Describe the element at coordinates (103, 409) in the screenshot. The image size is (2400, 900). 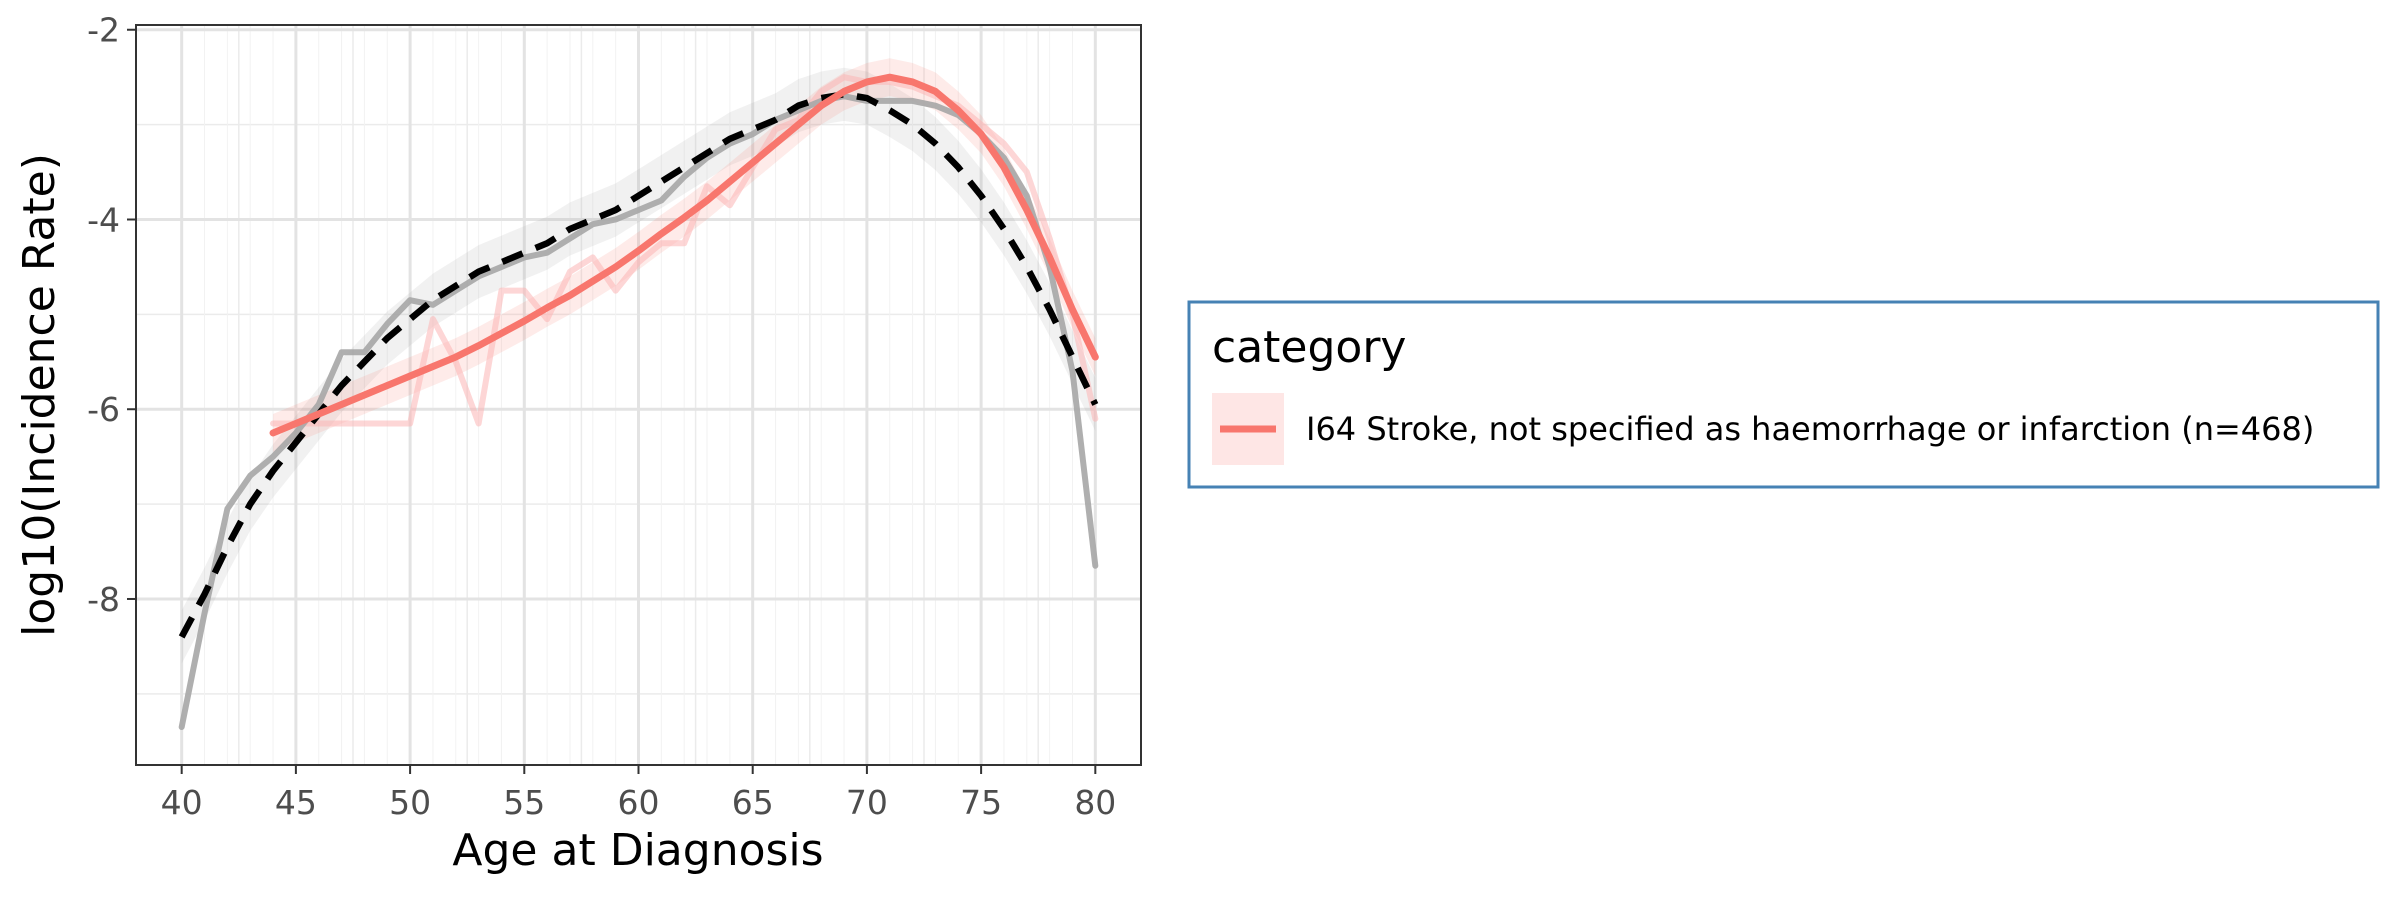
I see `y-tick-label: -6` at that location.